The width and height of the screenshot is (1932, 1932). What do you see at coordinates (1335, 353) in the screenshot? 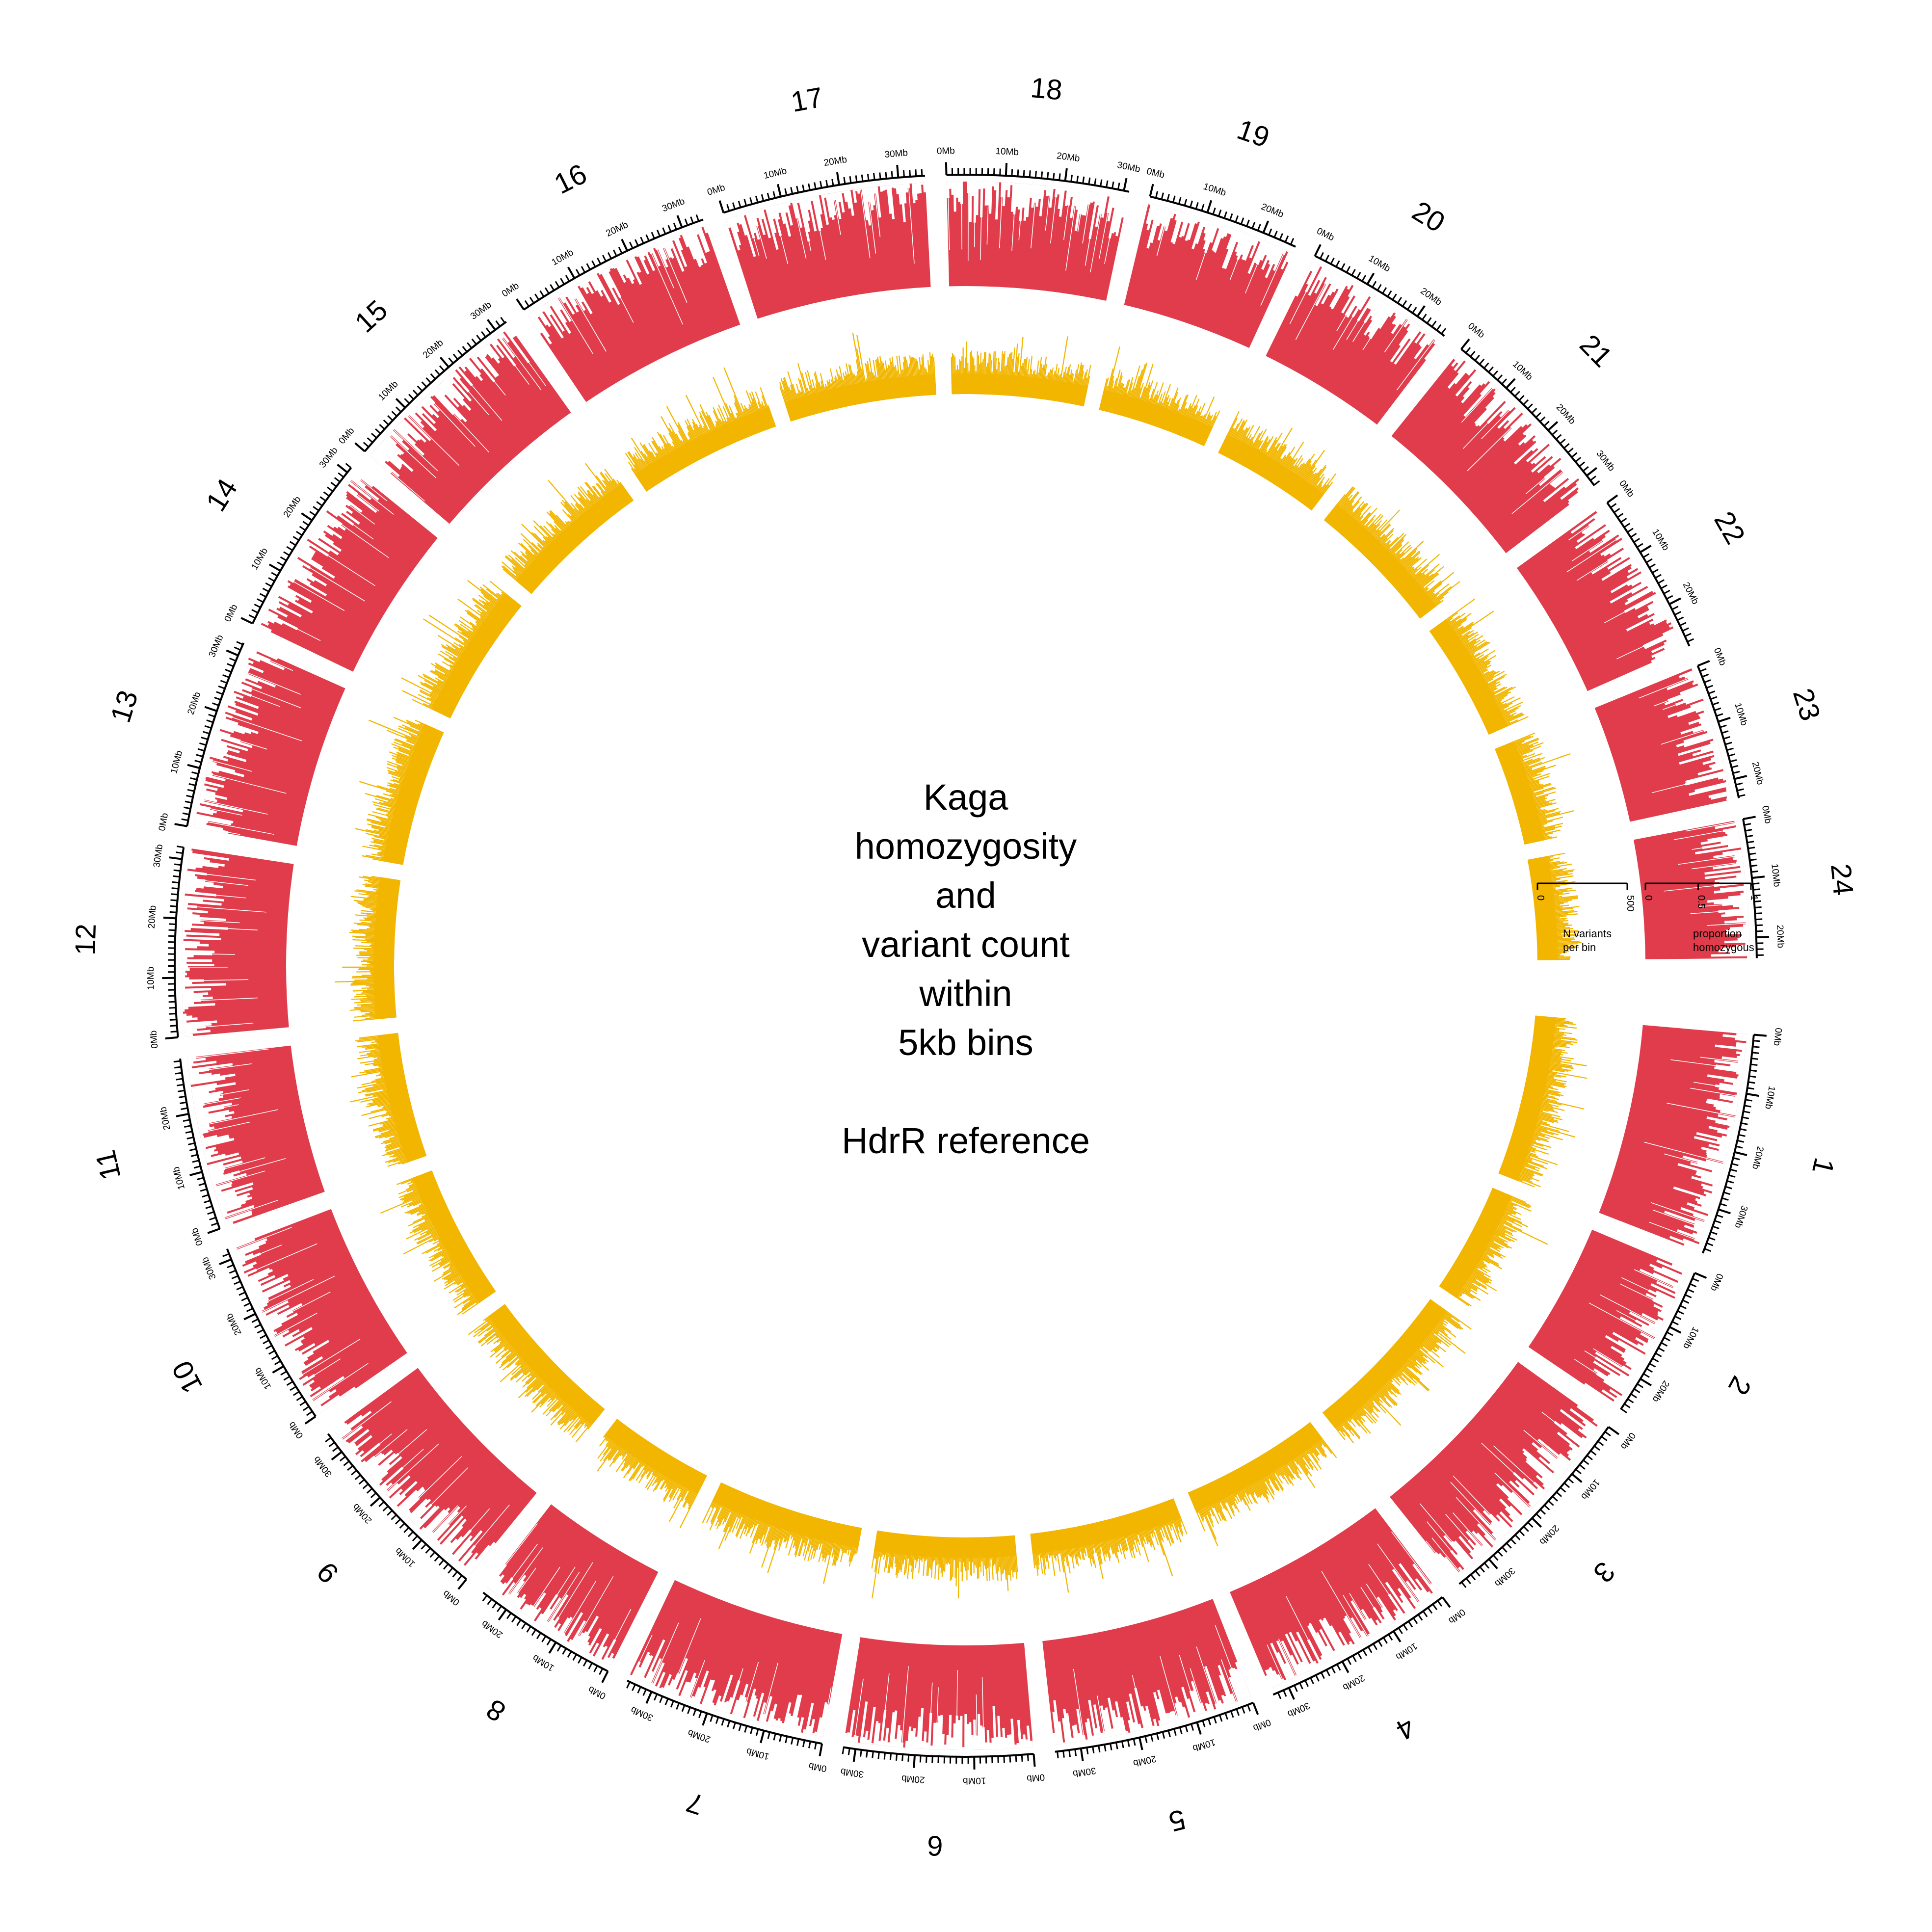
I see `chromosome-sector-20: 0Mb 10Mb 20Mb 20` at bounding box center [1335, 353].